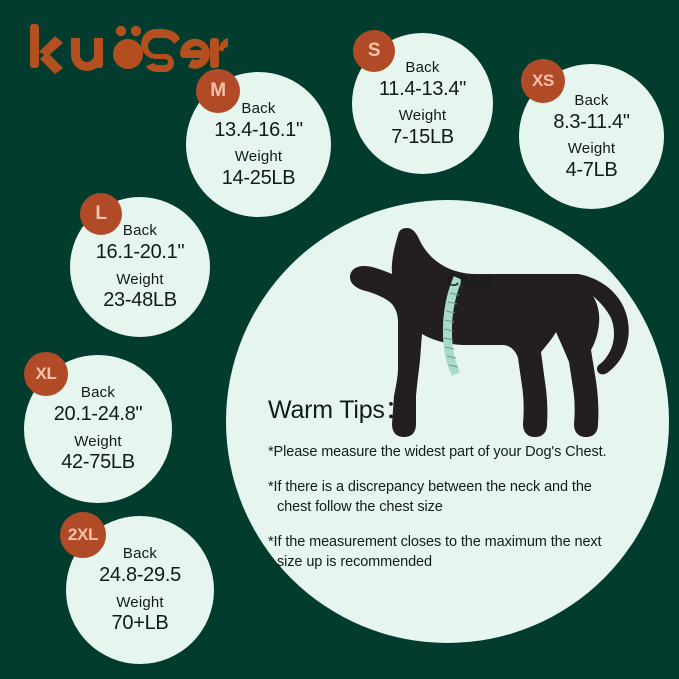 This screenshot has height=679, width=679. I want to click on chest-measurement-label: Chest, so click(470, 280).